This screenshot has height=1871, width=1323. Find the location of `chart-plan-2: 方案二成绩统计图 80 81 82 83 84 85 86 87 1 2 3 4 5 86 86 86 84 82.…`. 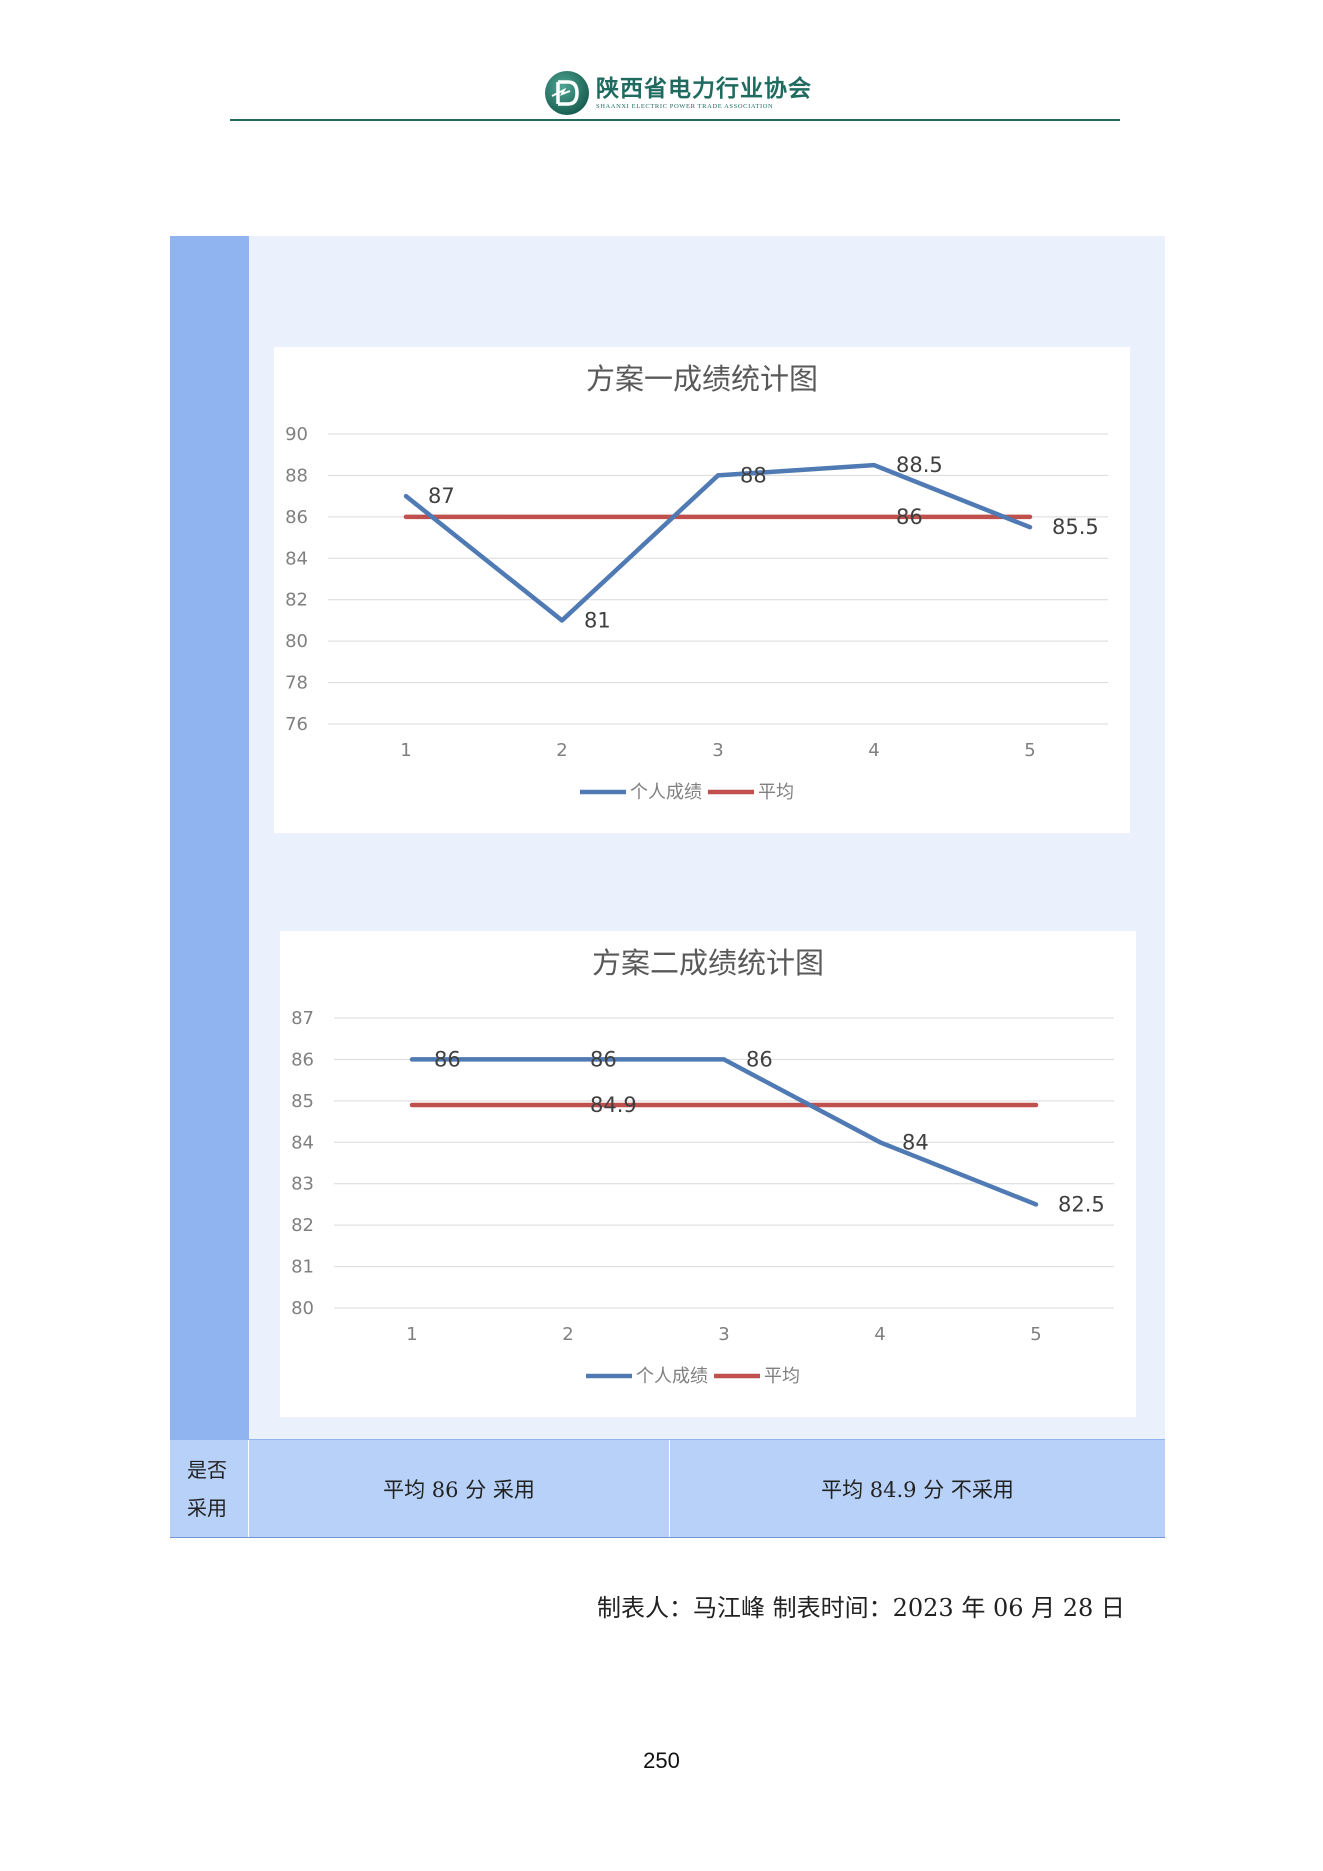

chart-plan-2: 方案二成绩统计图 80 81 82 83 84 85 86 87 1 2 3 4 5 86 86 86 84 82.… is located at coordinates (702, 1166).